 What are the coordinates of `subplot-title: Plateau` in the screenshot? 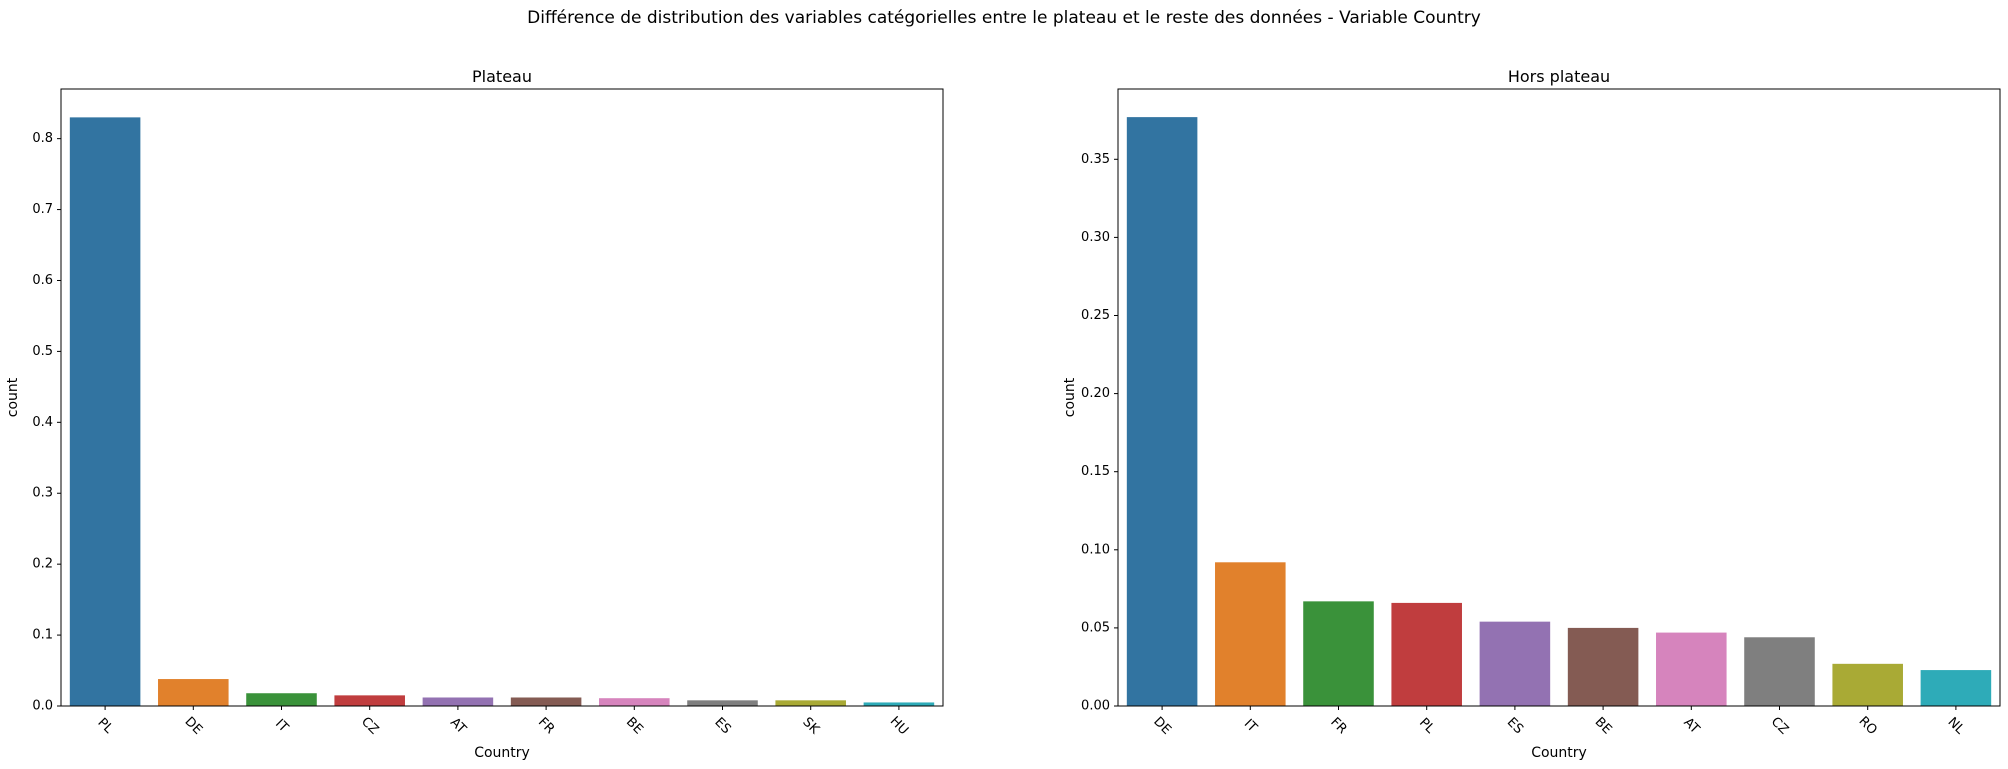 It's located at (502, 76).